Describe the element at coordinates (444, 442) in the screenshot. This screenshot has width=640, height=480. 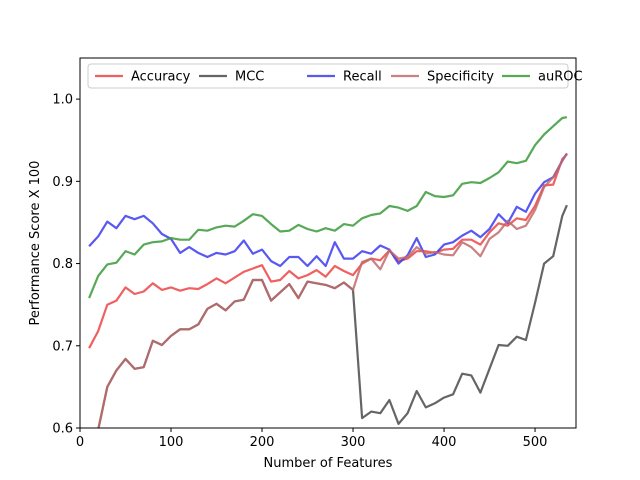
I see `x-tick-label: 400` at that location.